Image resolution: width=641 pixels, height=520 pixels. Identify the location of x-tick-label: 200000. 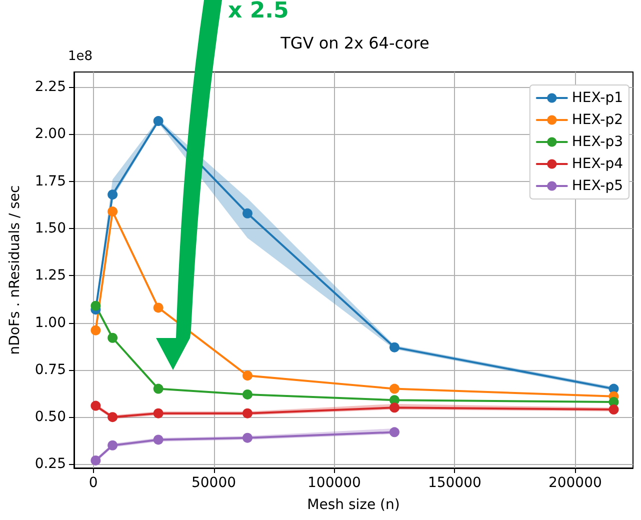
(575, 483).